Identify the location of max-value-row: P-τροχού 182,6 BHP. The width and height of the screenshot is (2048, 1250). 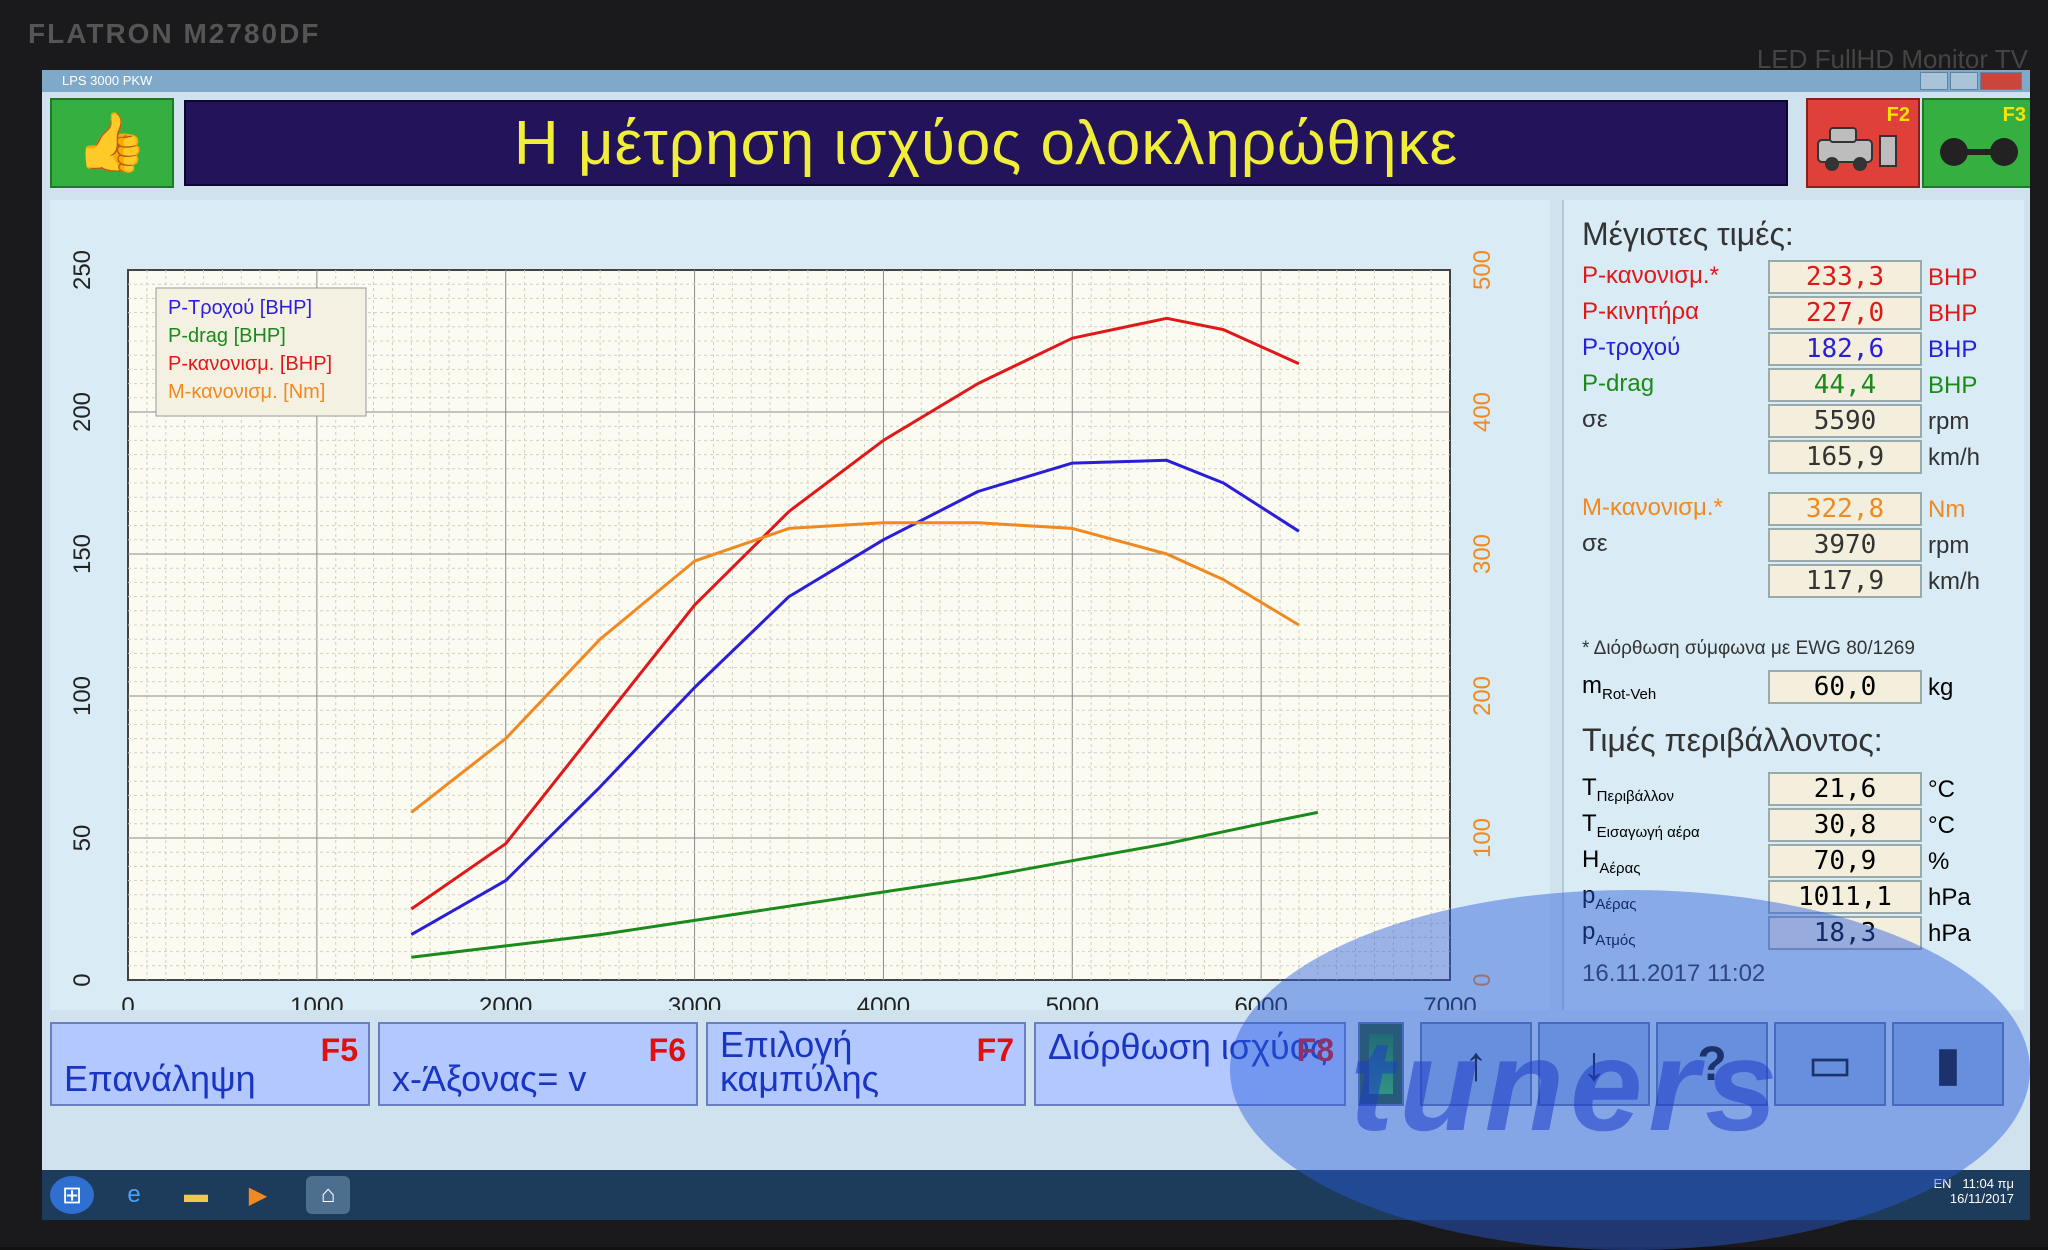
(1802, 349).